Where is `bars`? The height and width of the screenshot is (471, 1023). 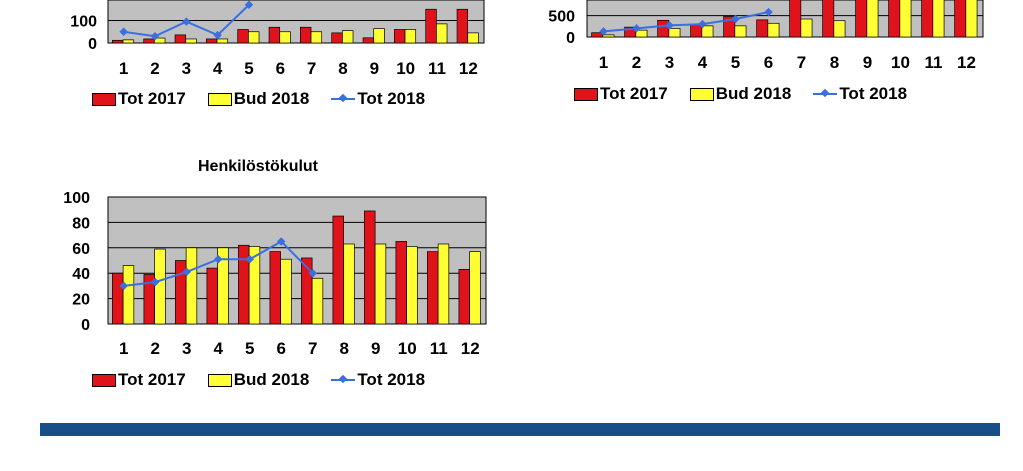 bars is located at coordinates (295, 21).